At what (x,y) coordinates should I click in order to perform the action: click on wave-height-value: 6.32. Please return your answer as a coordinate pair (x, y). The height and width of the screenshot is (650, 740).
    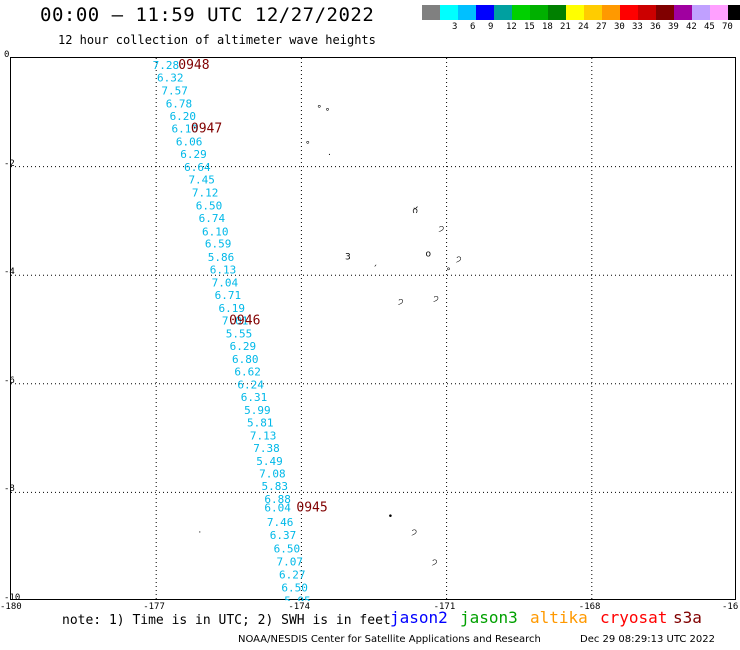
    Looking at the image, I should click on (170, 78).